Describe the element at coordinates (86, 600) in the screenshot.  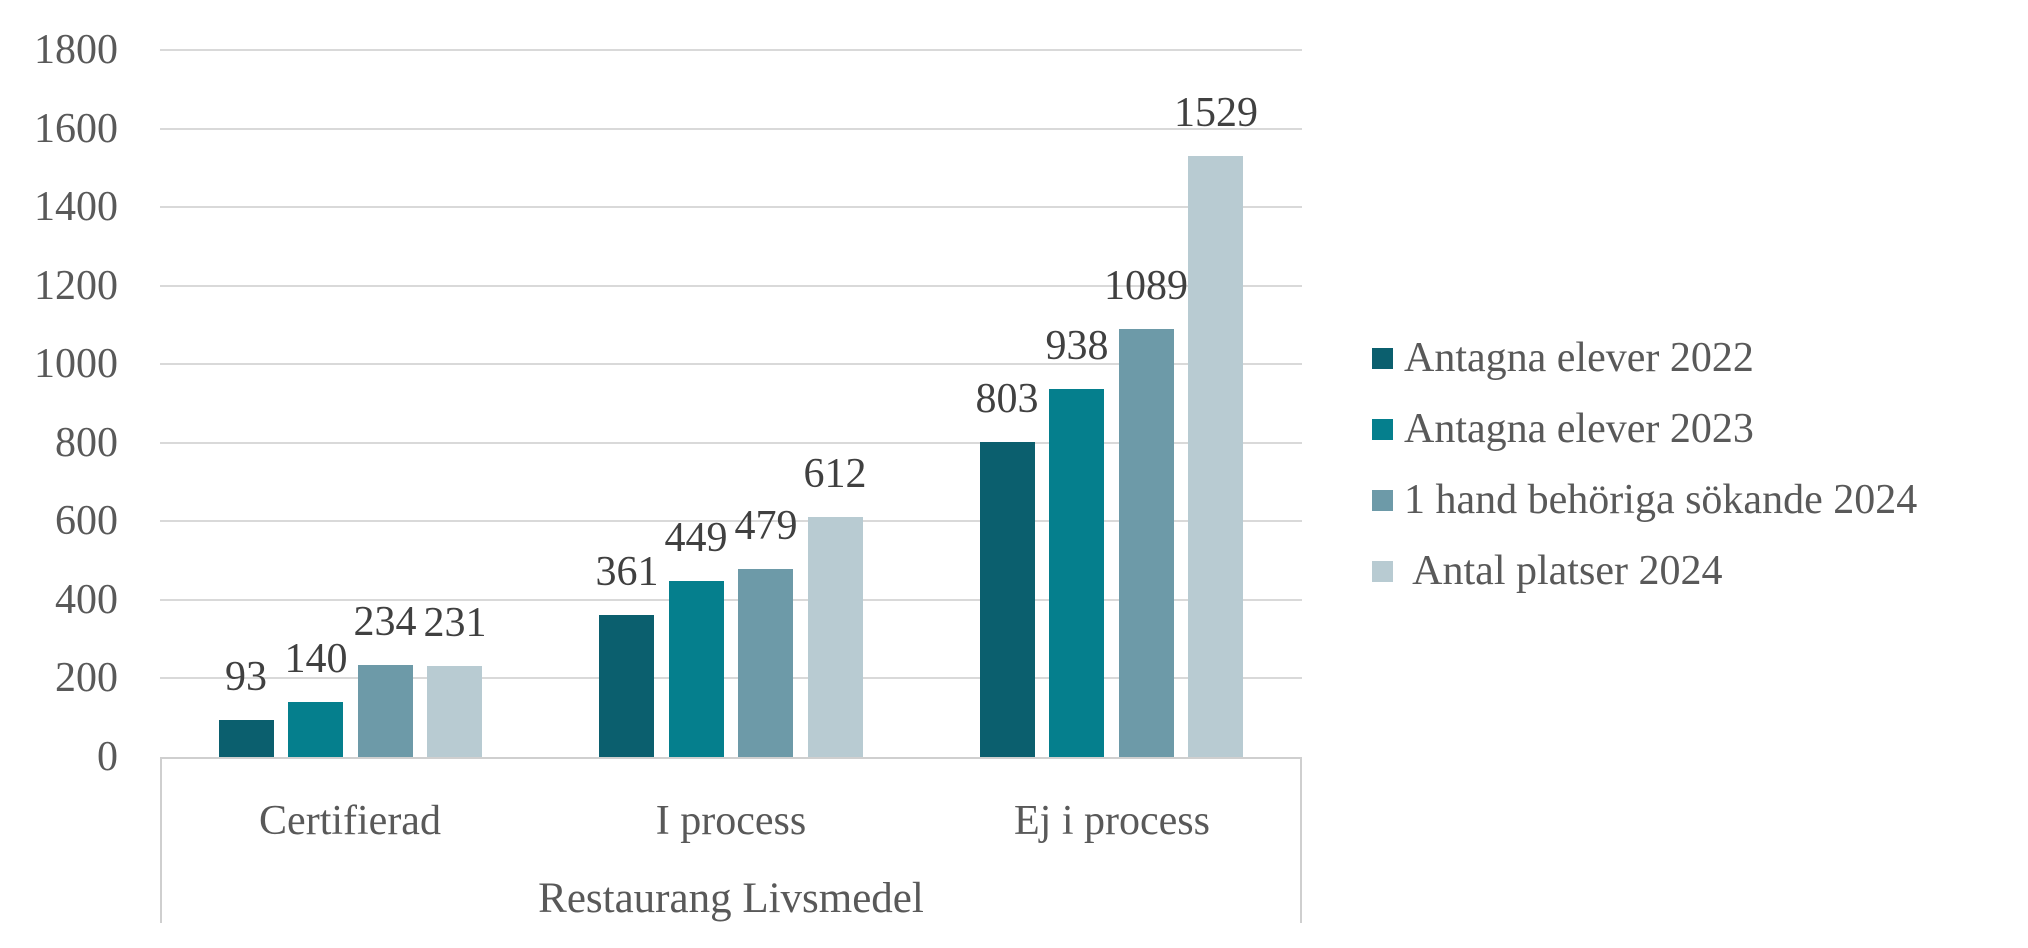
I see `y-axis-tick-label: 400` at that location.